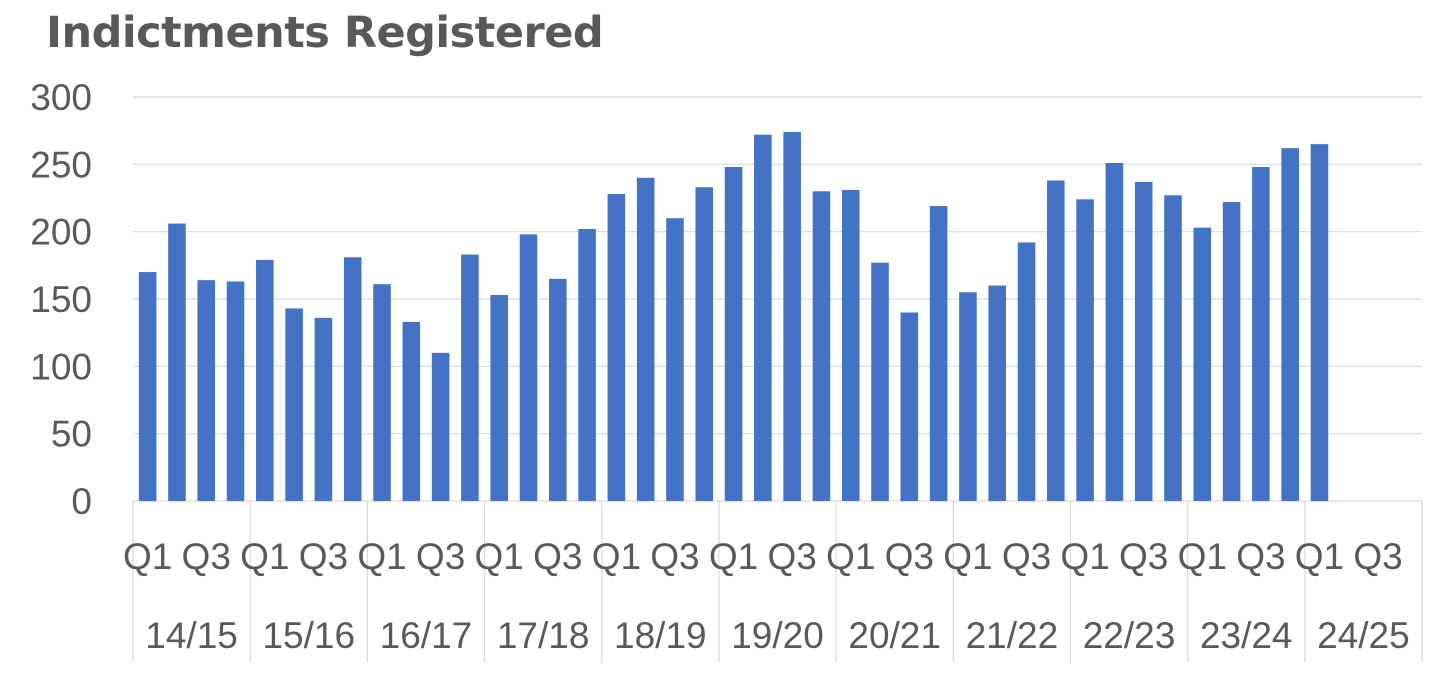  I want to click on x-group-label: 17/18, so click(543, 635).